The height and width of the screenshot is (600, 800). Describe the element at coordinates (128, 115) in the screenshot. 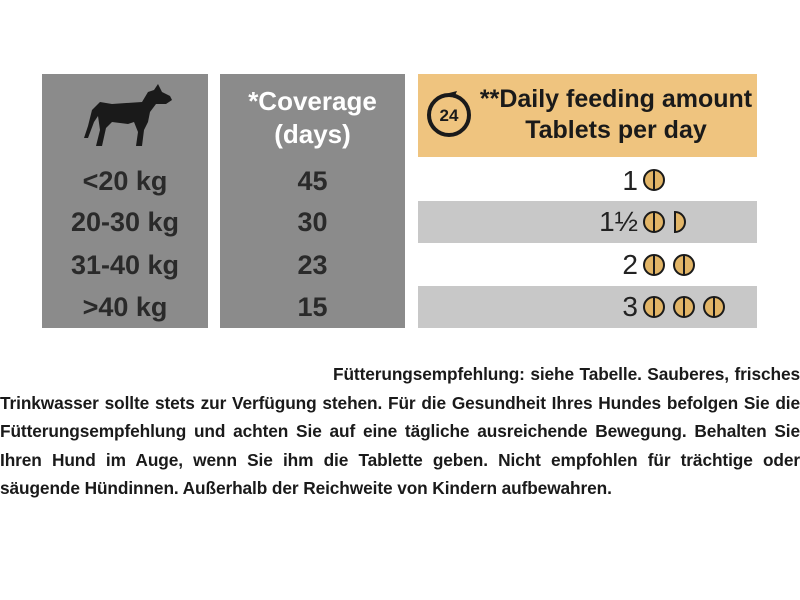

I see `dog-icon` at that location.